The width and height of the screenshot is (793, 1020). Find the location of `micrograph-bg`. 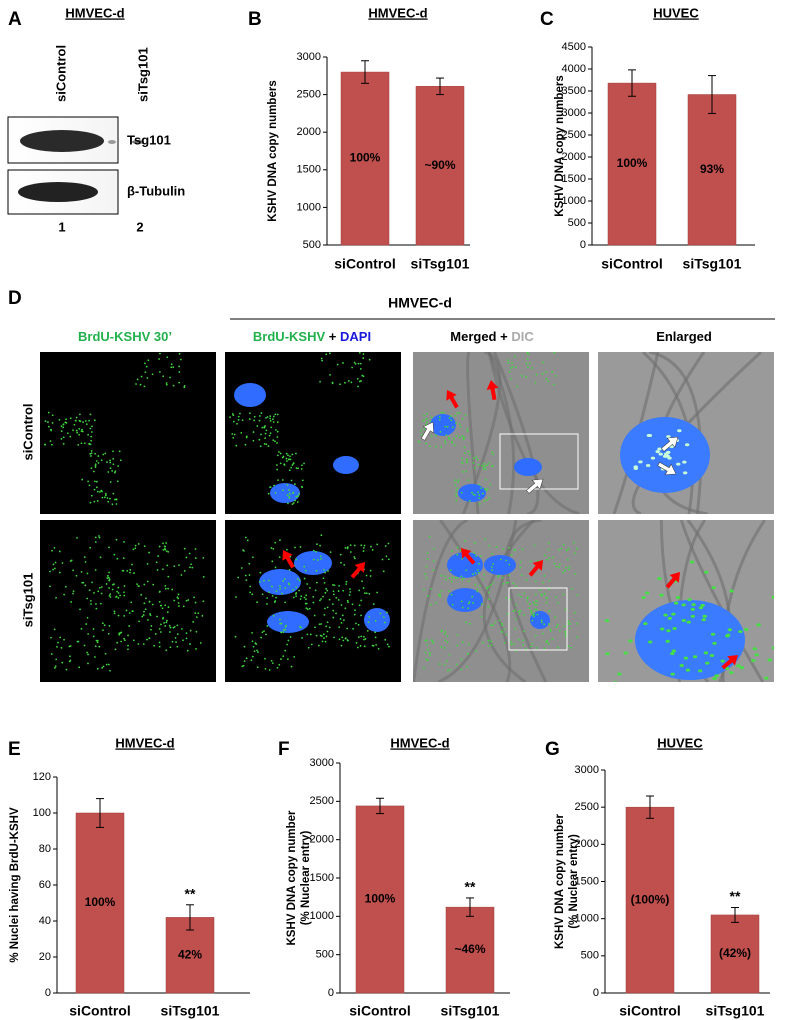

micrograph-bg is located at coordinates (128, 601).